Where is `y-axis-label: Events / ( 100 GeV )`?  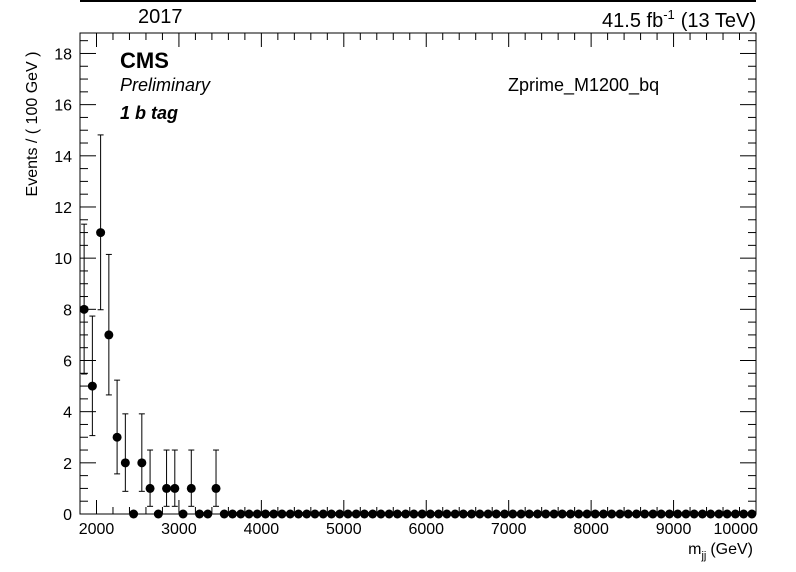
y-axis-label: Events / ( 100 GeV ) is located at coordinates (32, 124).